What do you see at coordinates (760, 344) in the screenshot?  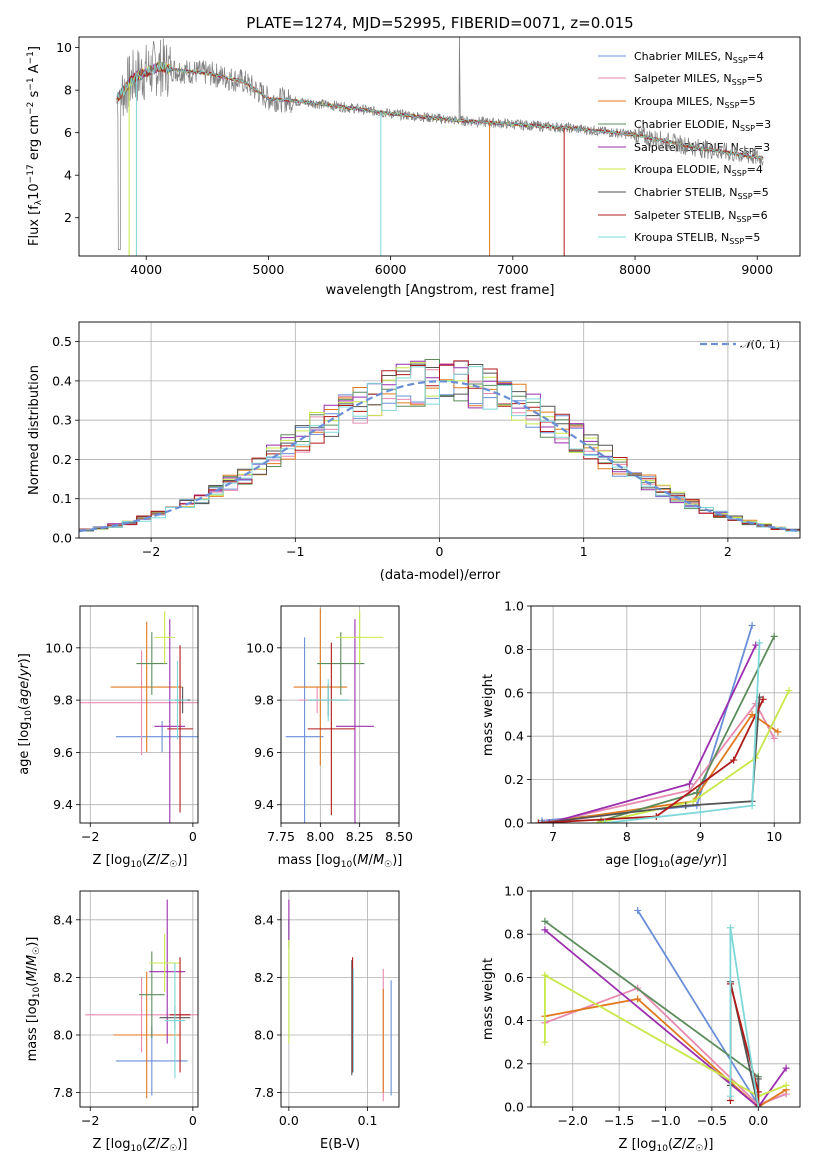 I see `residuals-legend-label: 𝒩(0, 1)` at bounding box center [760, 344].